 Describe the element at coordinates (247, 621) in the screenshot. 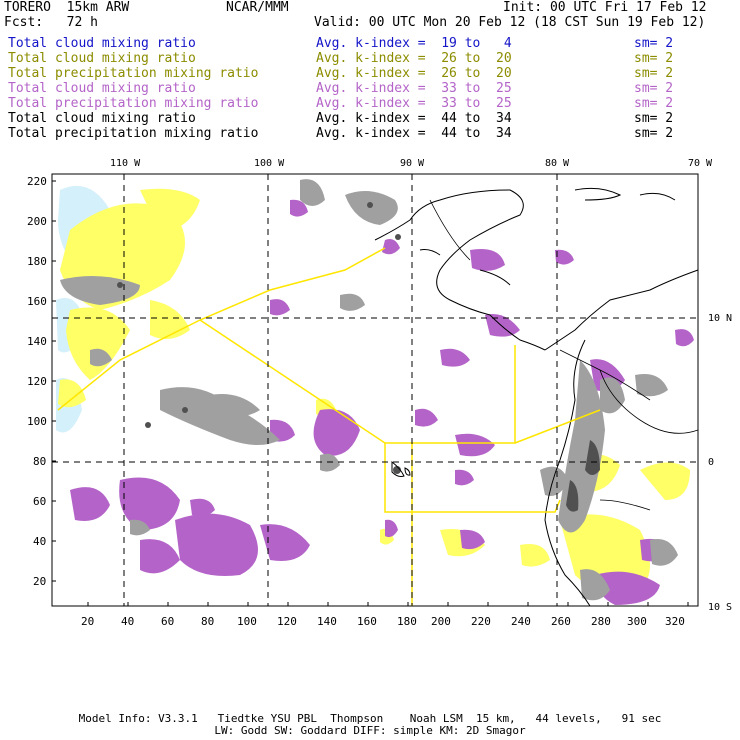

I see `x-tick-100: 100` at that location.